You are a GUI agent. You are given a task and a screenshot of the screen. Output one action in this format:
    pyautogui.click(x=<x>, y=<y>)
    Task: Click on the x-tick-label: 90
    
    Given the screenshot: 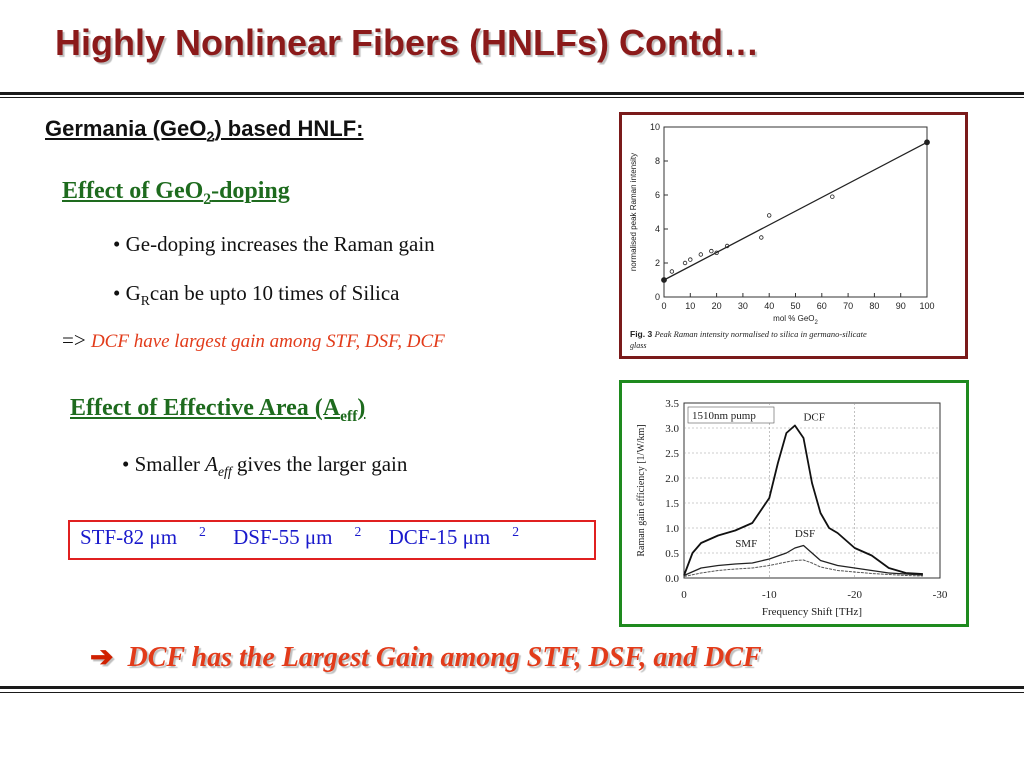 What is the action you would take?
    pyautogui.click(x=901, y=306)
    